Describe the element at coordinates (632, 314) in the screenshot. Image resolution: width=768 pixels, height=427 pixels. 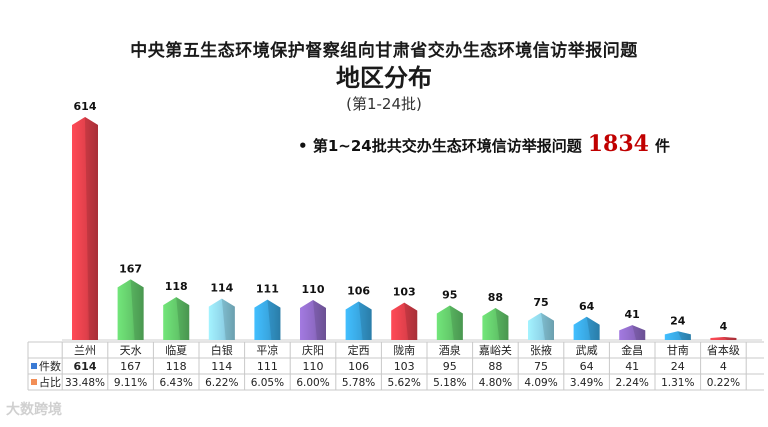
I see `chart-value-label: 41` at that location.